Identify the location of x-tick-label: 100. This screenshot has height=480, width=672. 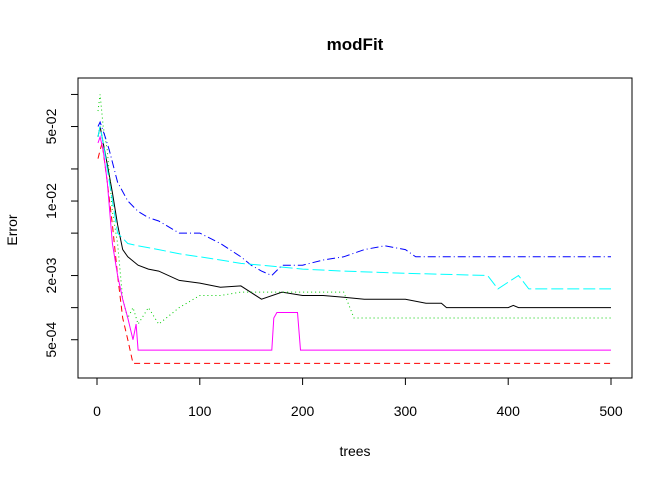
(200, 411).